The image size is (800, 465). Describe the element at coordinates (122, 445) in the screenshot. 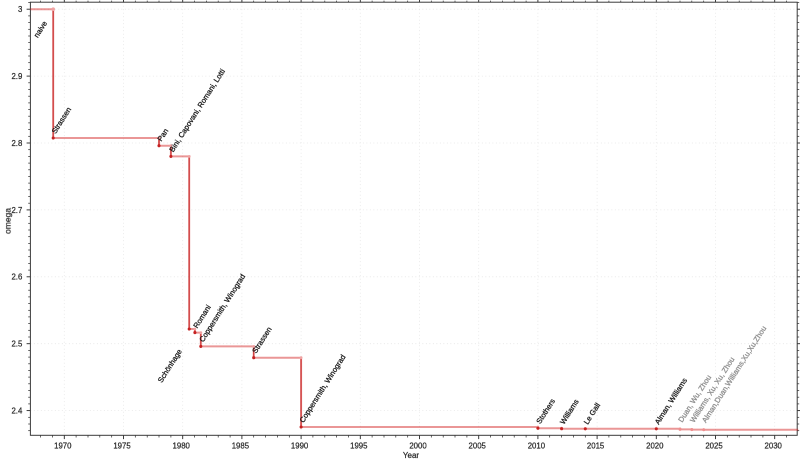

I see `svg-text: 1975` at that location.